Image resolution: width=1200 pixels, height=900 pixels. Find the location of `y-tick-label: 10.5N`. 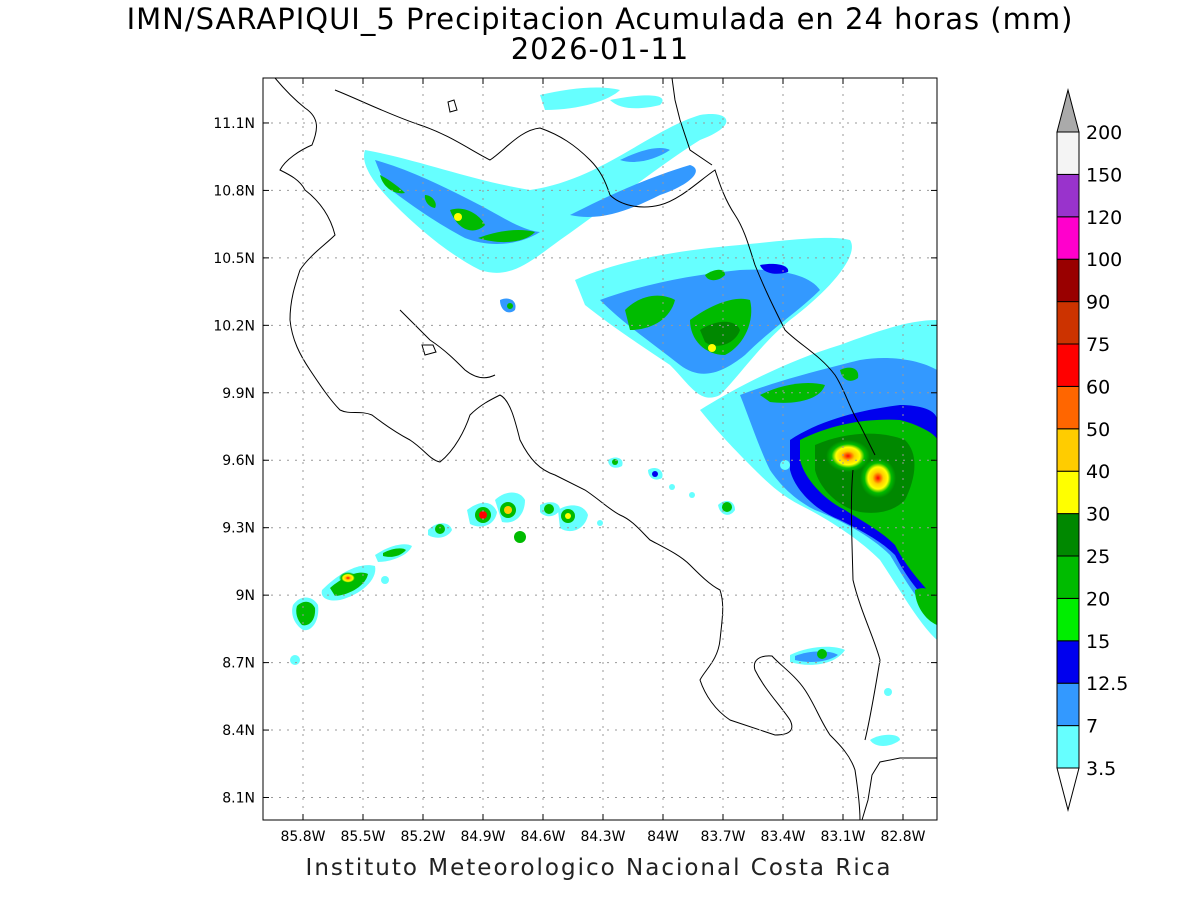

y-tick-label: 10.5N is located at coordinates (234, 259).